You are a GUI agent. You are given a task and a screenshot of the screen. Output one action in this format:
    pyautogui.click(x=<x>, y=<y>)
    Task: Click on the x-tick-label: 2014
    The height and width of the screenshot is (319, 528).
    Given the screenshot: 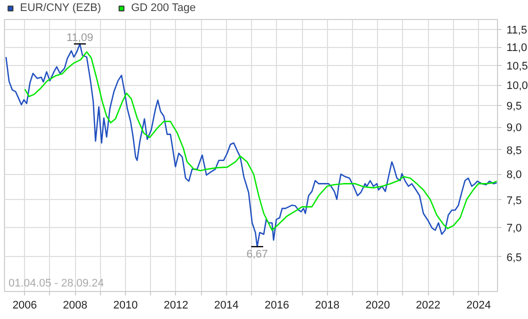 What is the action you would take?
    pyautogui.click(x=226, y=306)
    